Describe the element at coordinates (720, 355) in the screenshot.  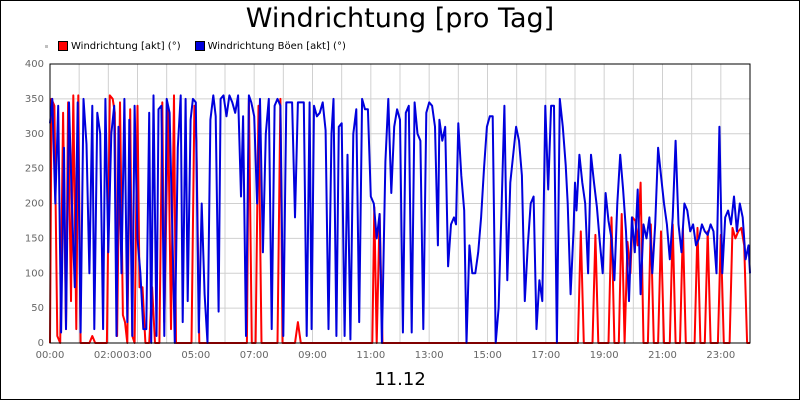
I see `x-tick-label: 23:00` at that location.